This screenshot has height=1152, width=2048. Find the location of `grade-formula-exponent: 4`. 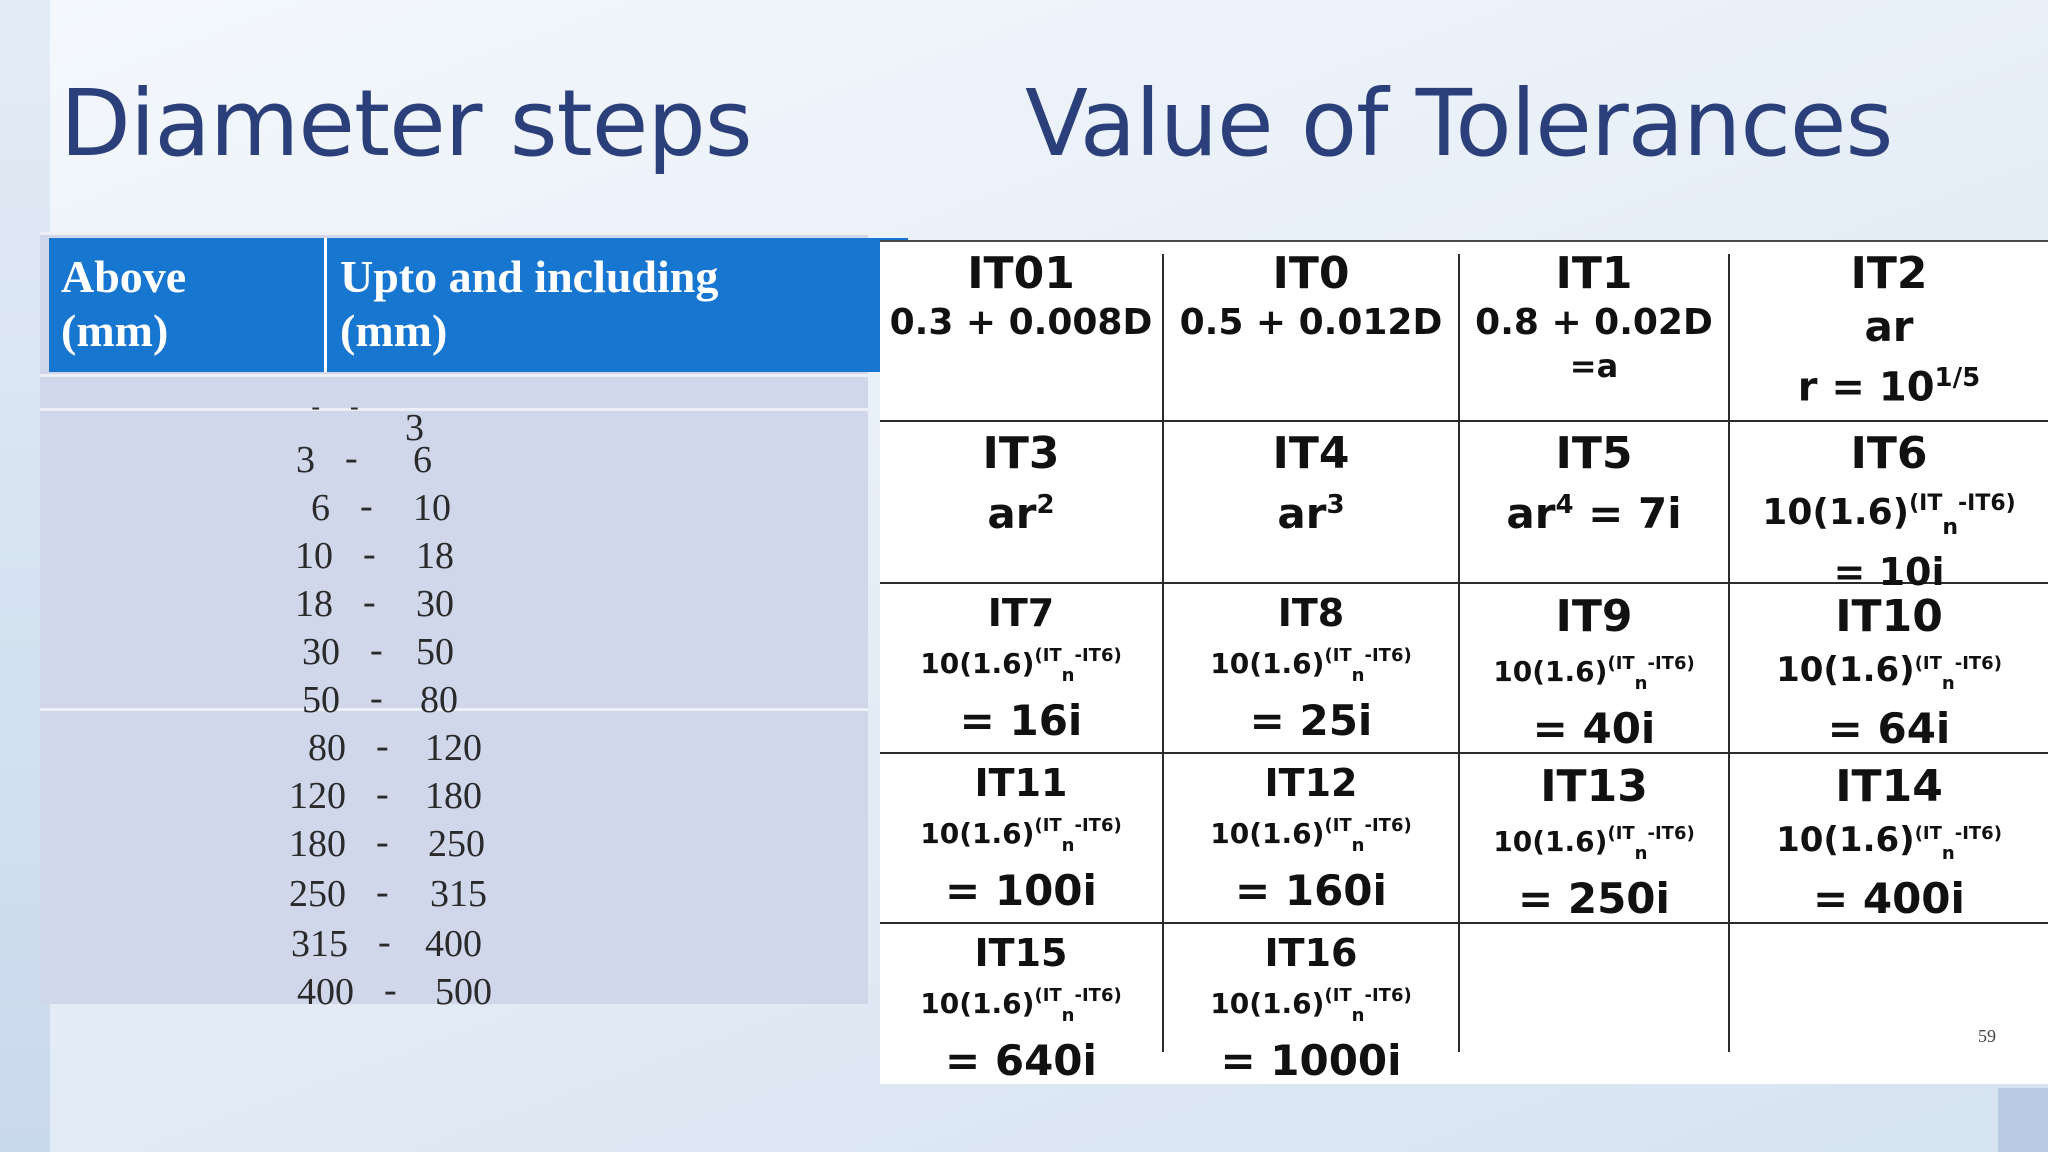

grade-formula-exponent: 4 is located at coordinates (1564, 505).